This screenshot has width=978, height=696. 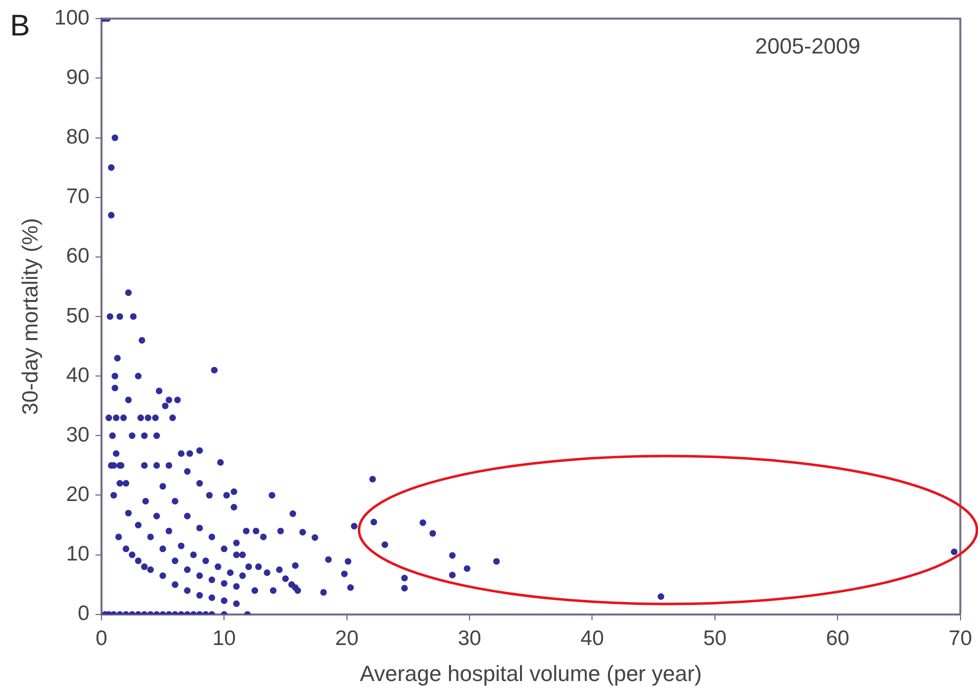 What do you see at coordinates (838, 638) in the screenshot?
I see `x-tick-label: 60` at bounding box center [838, 638].